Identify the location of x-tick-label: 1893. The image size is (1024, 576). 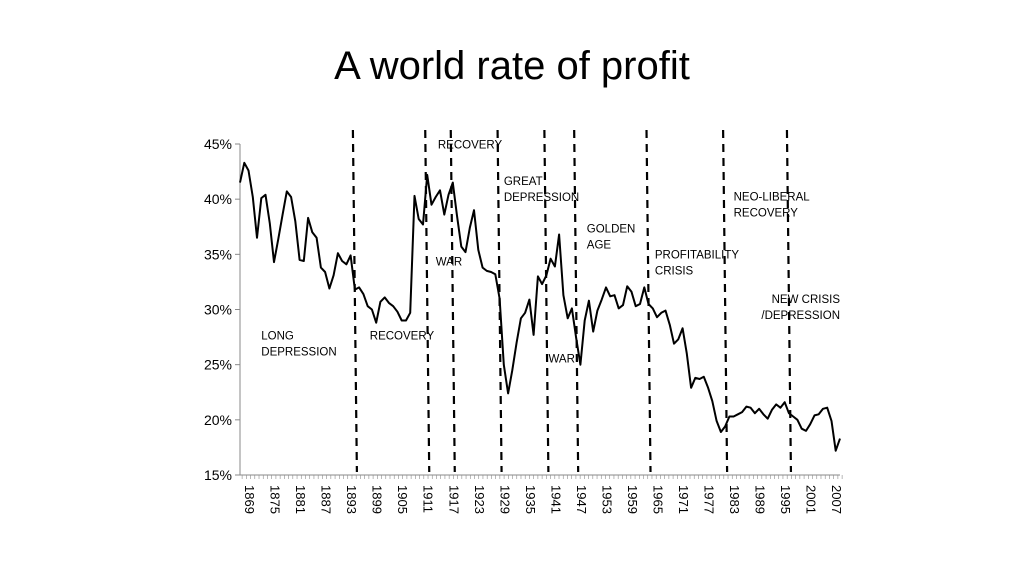
(351, 499).